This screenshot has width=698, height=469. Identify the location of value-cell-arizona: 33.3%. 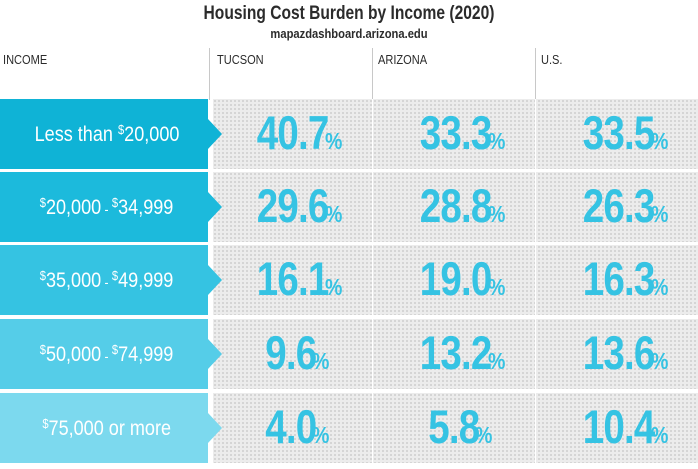
(456, 139).